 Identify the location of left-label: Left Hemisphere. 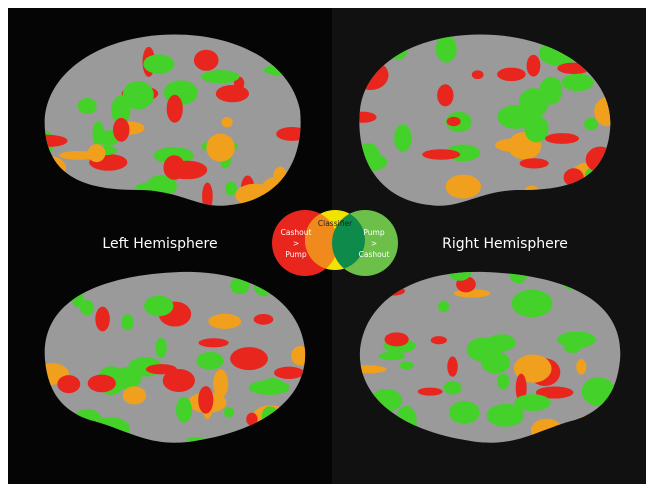
(159, 244).